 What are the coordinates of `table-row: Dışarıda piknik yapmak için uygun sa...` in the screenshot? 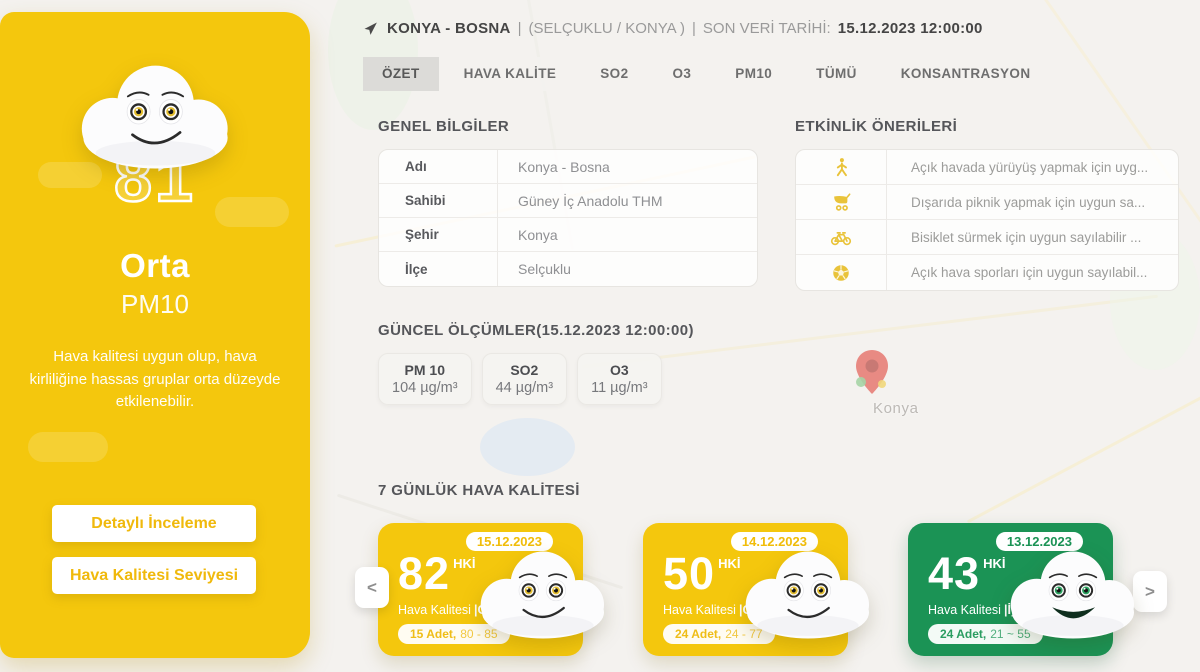 It's located at (987, 202).